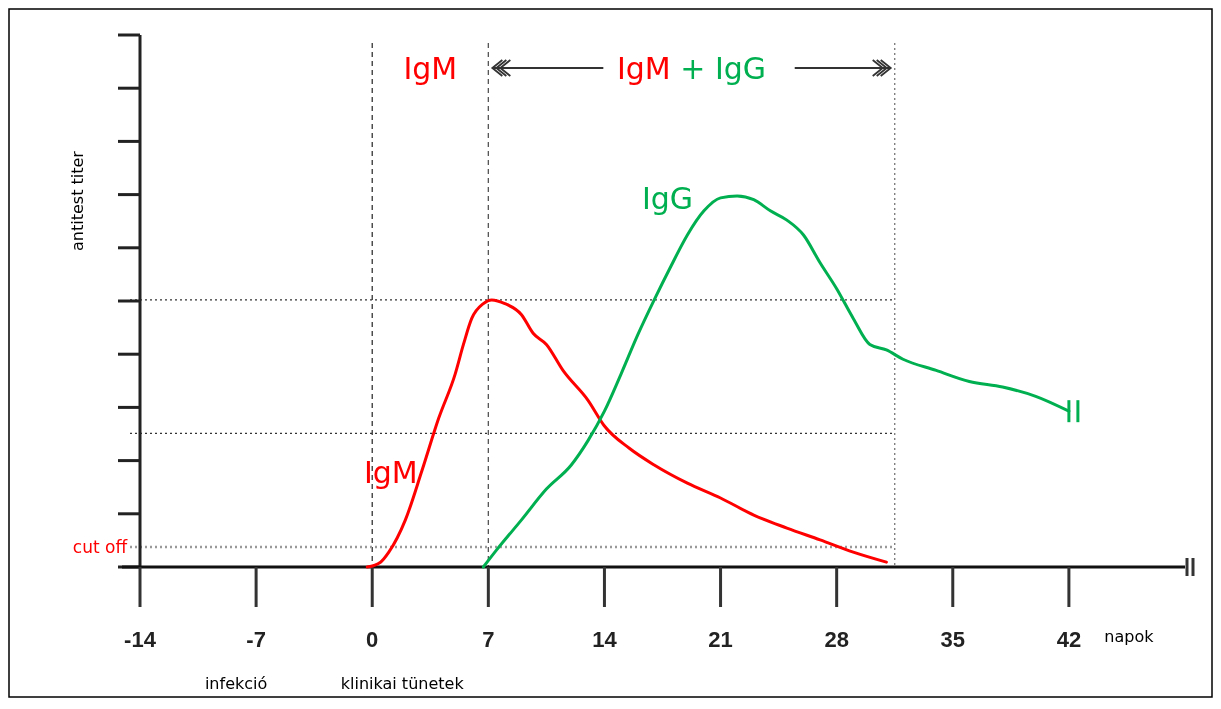 Image resolution: width=1221 pixels, height=709 pixels. Describe the element at coordinates (77, 200) in the screenshot. I see `y-axis-title: antitest titer` at that location.